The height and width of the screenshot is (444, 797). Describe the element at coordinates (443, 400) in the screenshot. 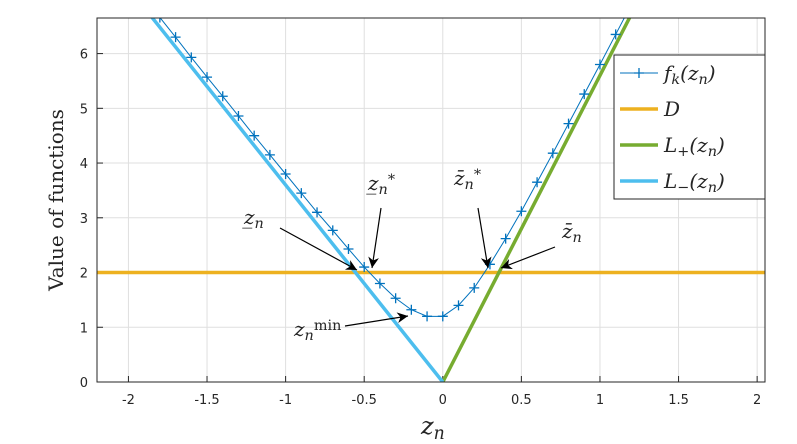

I see `x-tick-label: 0` at that location.